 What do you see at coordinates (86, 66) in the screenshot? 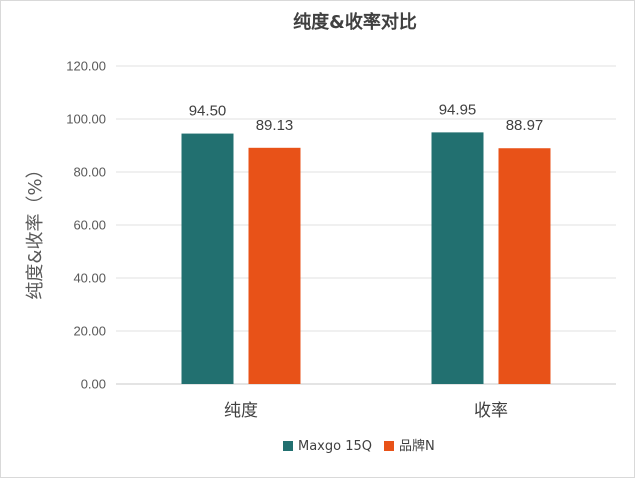
I see `y-tick-label: 120.00` at bounding box center [86, 66].